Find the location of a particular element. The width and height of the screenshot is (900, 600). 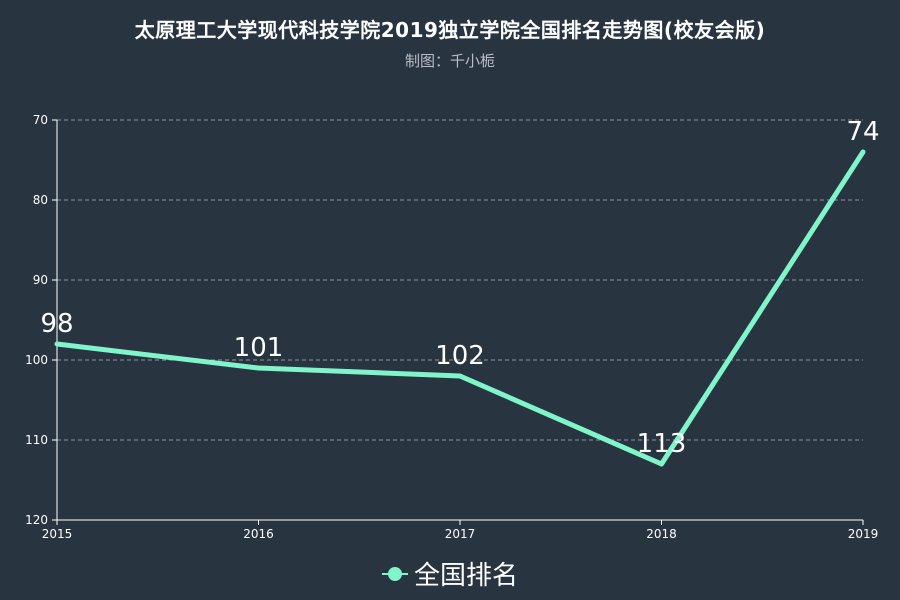

legend: 全国排名 is located at coordinates (450, 573).